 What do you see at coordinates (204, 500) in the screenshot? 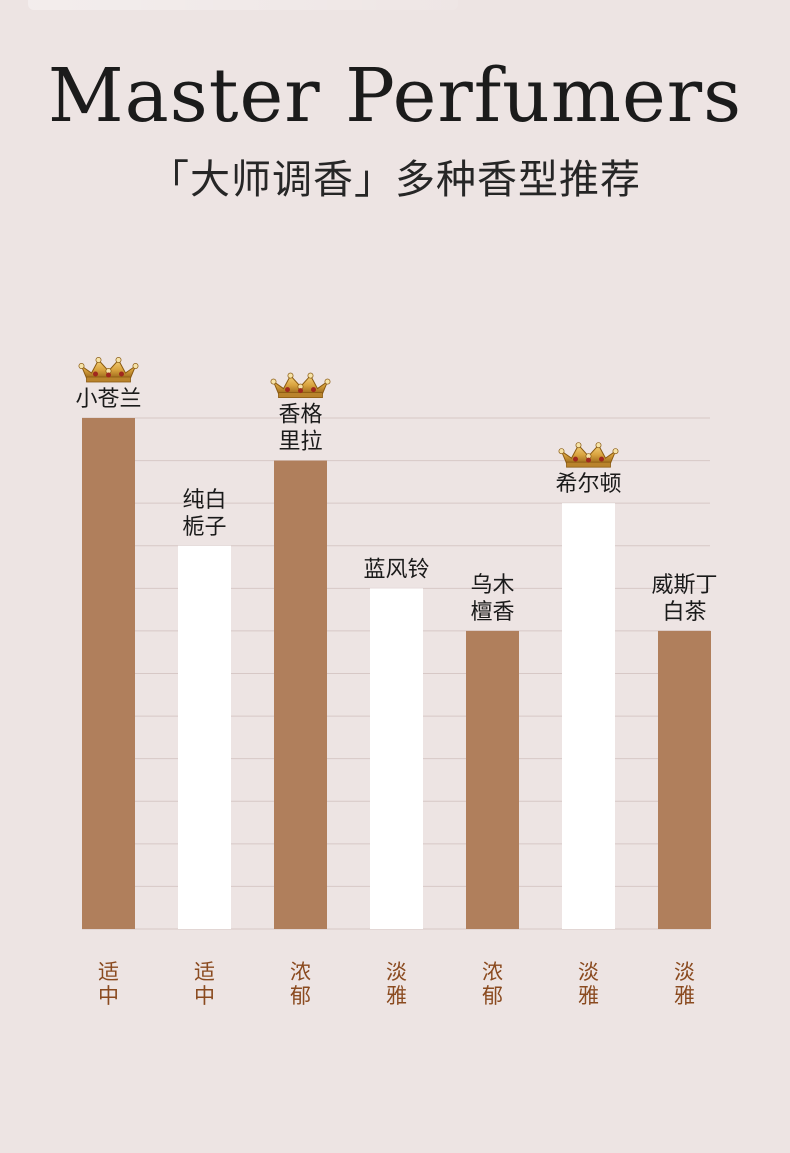
I see `bar-label: 纯白` at bounding box center [204, 500].